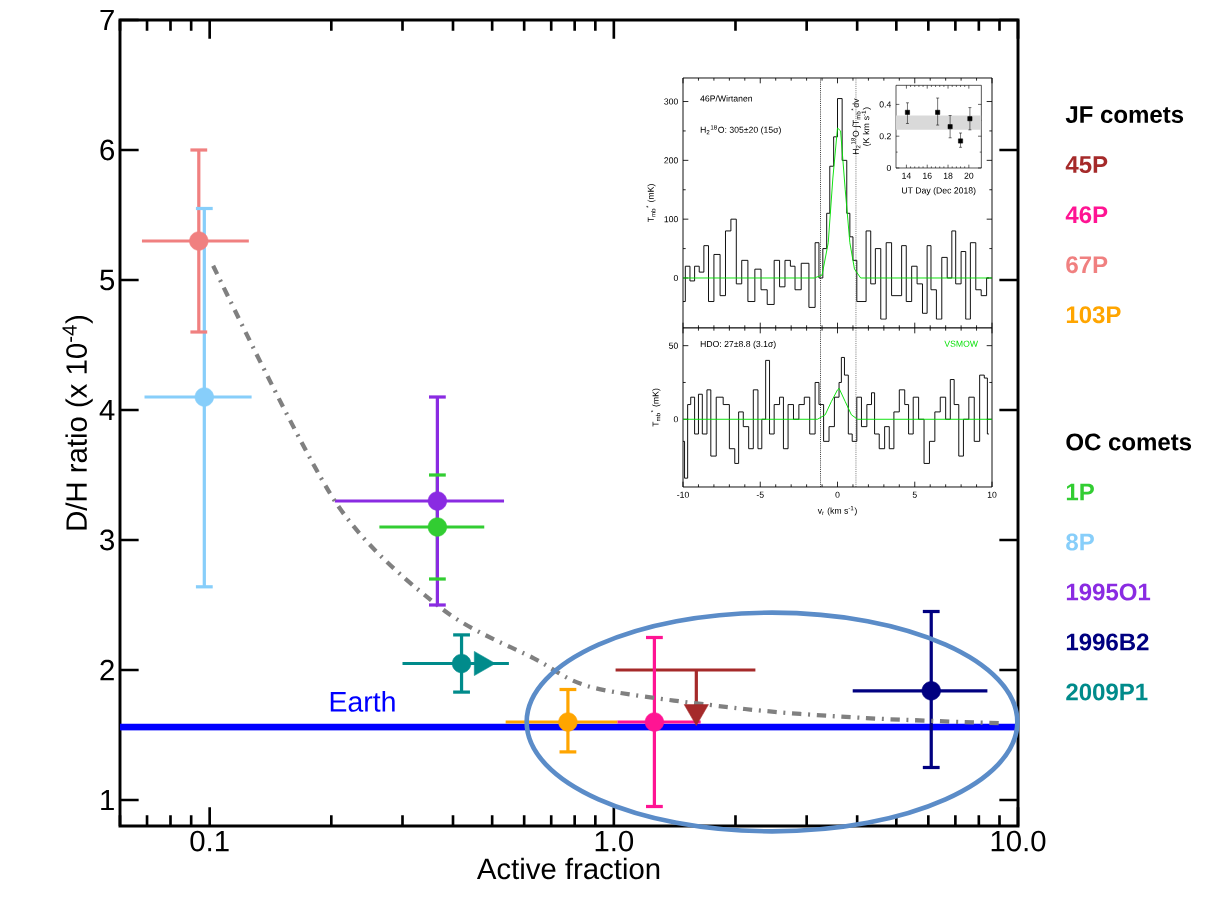  Describe the element at coordinates (948, 175) in the screenshot. I see `x-tick-label: 18` at that location.